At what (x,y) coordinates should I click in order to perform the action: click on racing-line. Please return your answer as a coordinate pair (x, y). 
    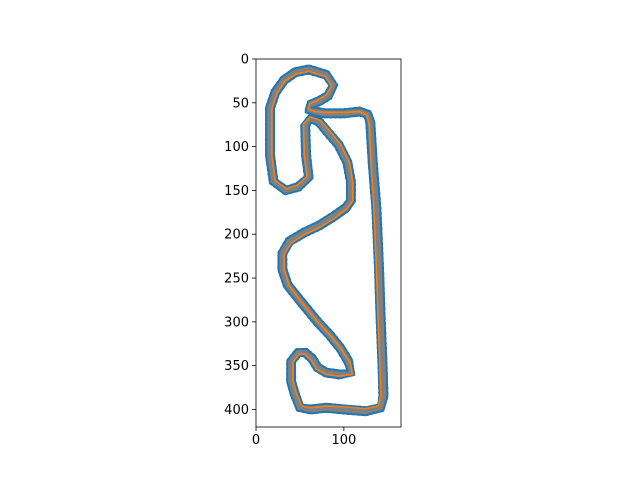
    Looking at the image, I should click on (326, 240).